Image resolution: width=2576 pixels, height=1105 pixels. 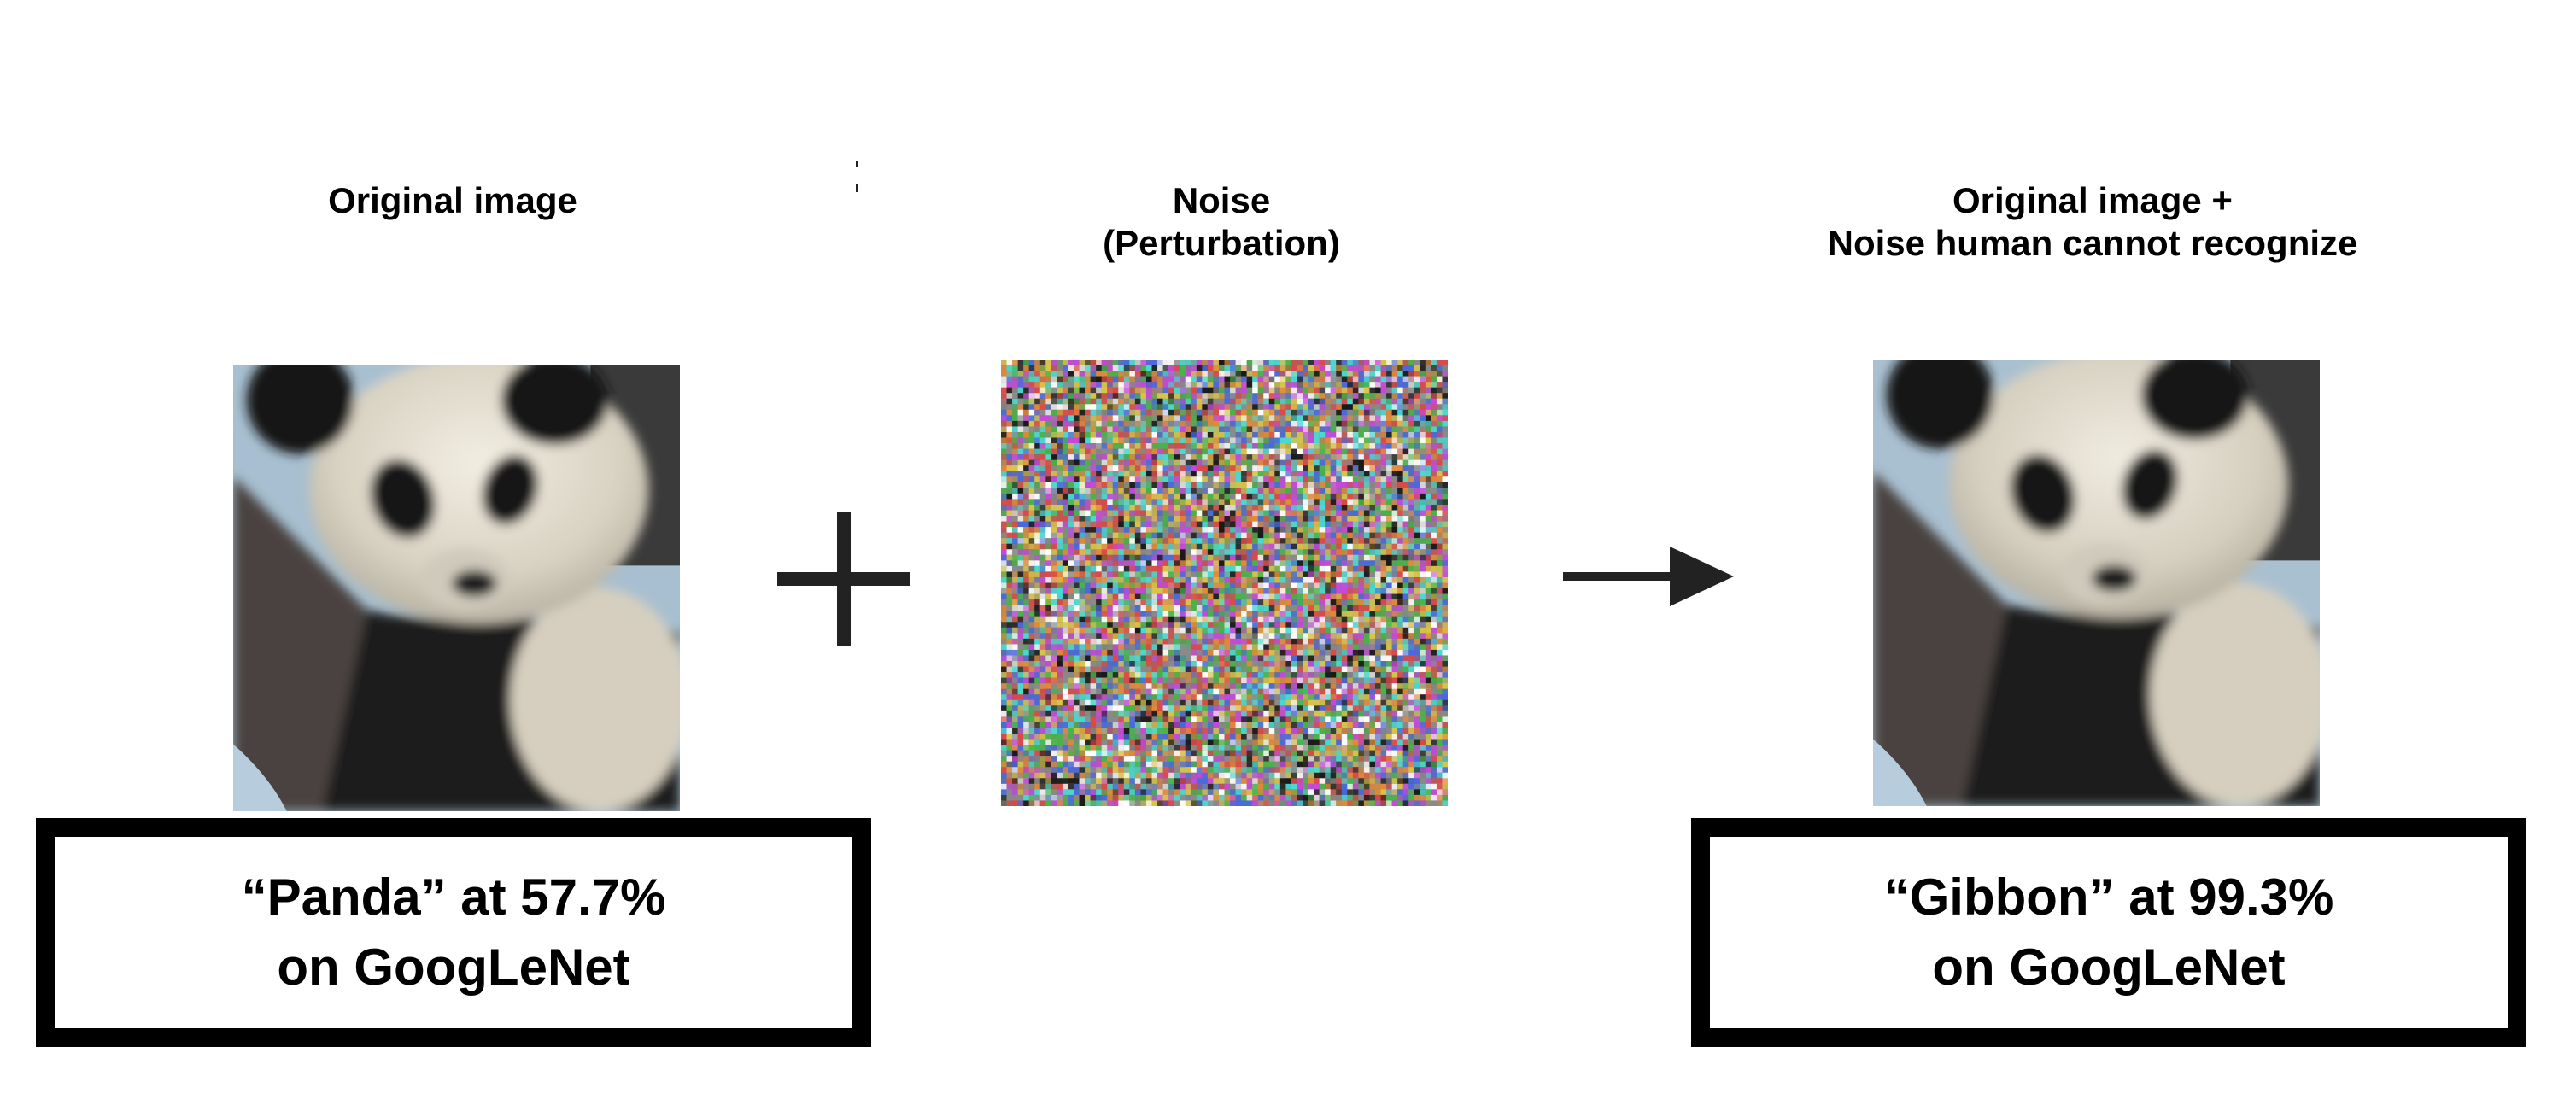 I want to click on caption-line: Noise human cannot recognize, so click(x=2092, y=243).